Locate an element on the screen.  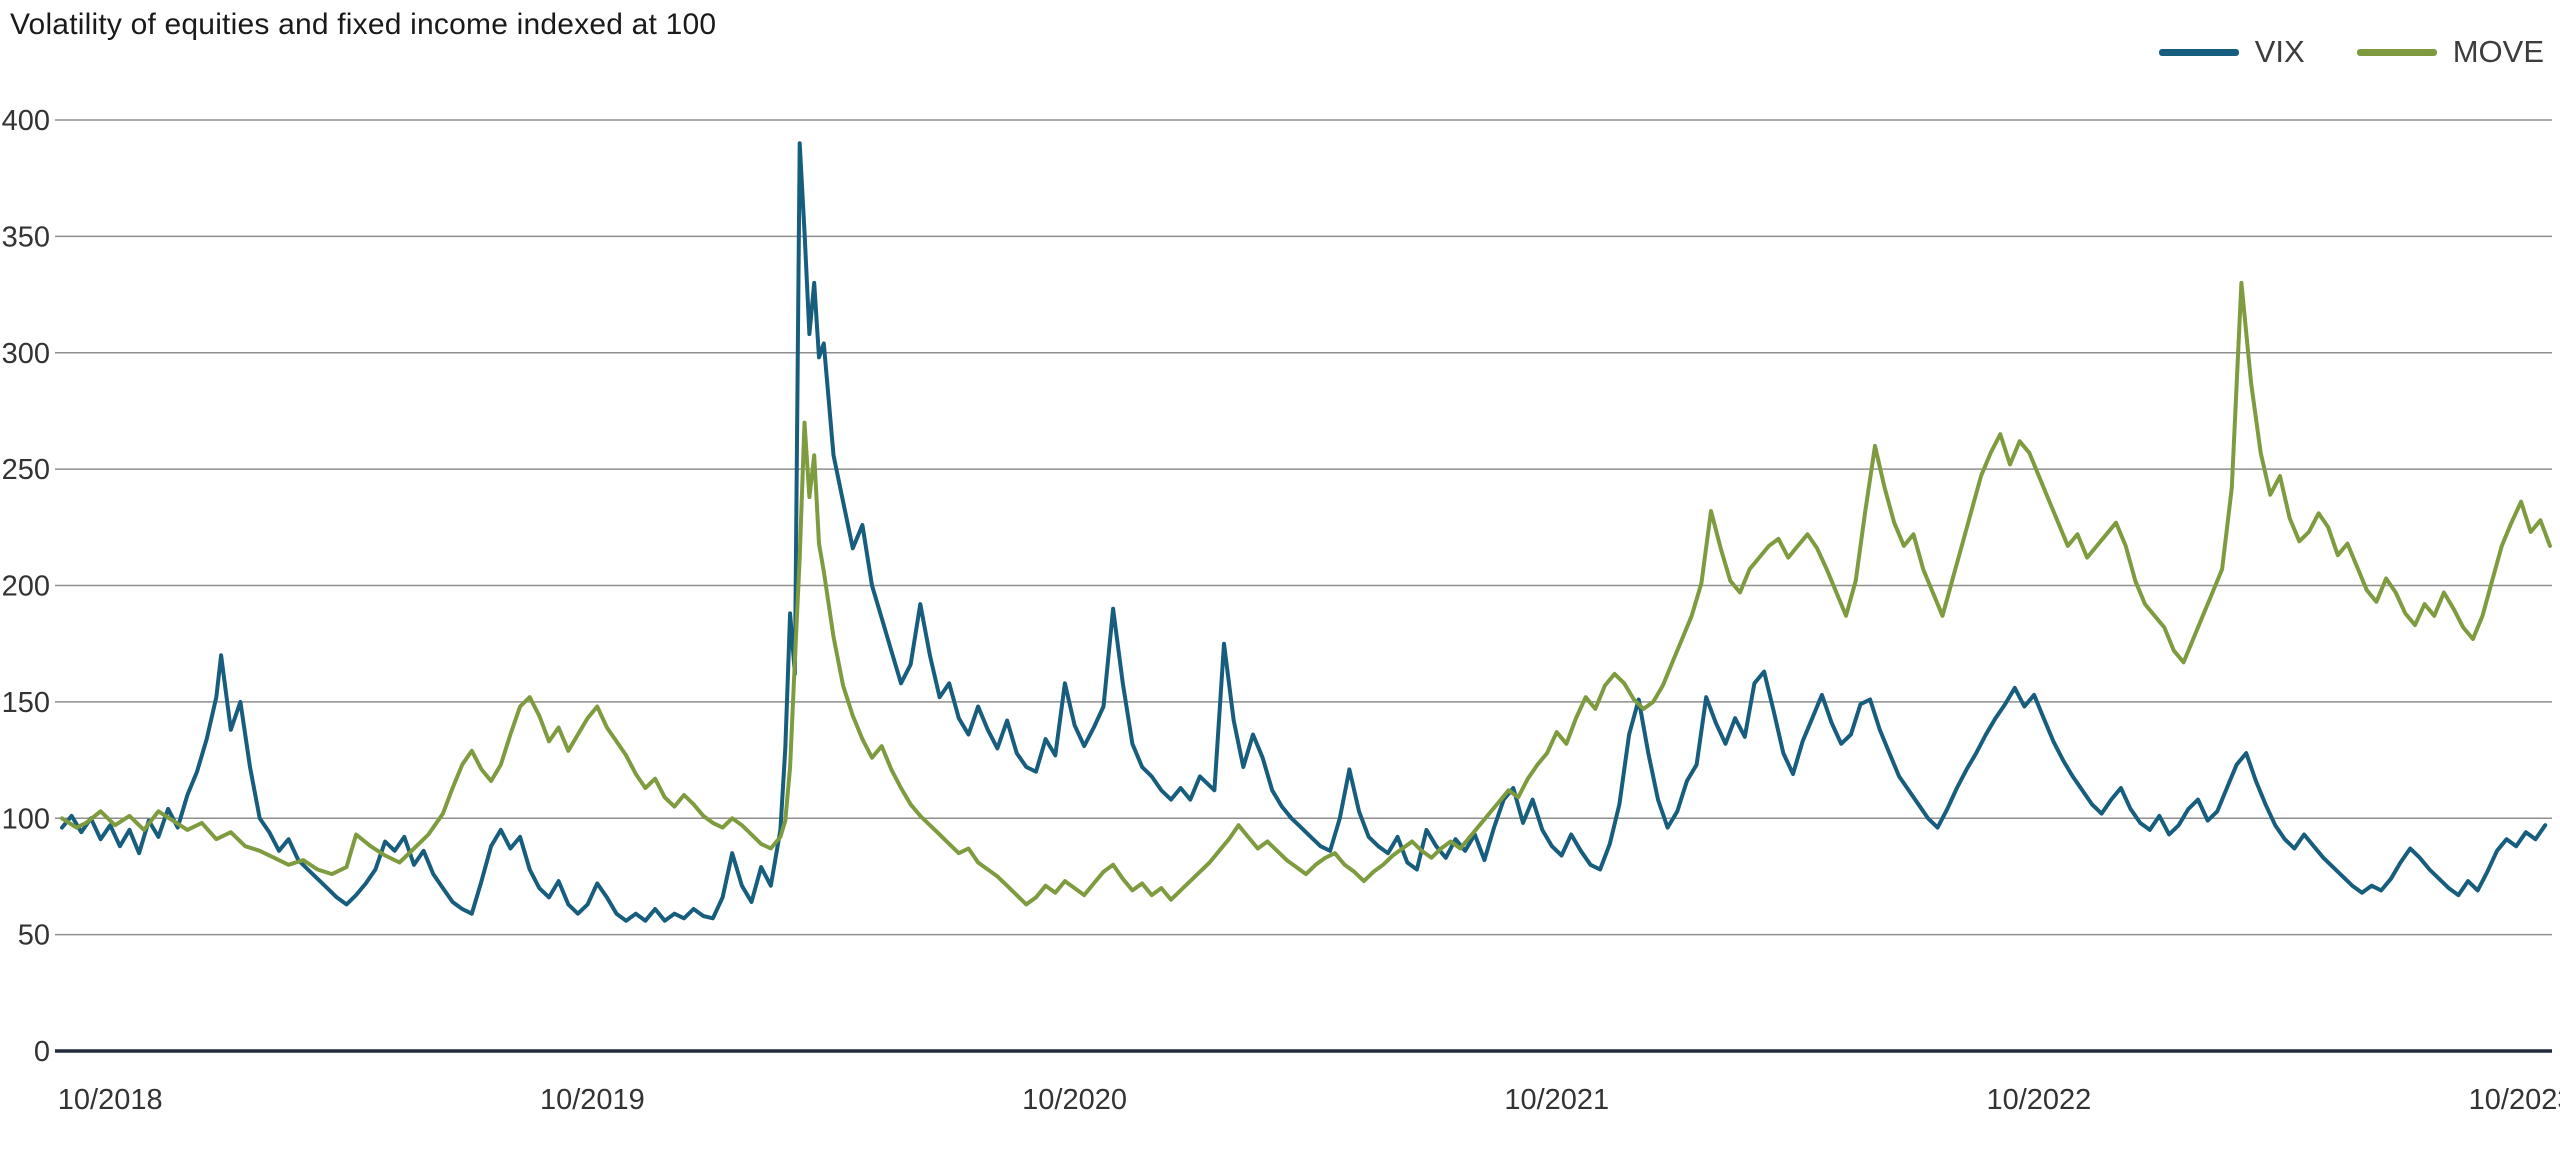
y-tick-label: 0 is located at coordinates (42, 1052).